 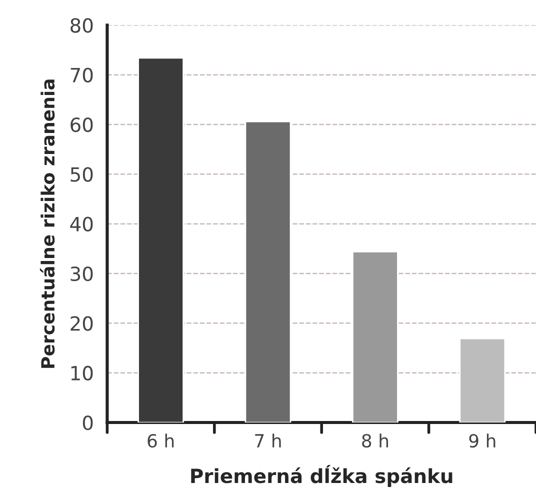 I want to click on x-tick-label: 7 h, so click(x=268, y=441).